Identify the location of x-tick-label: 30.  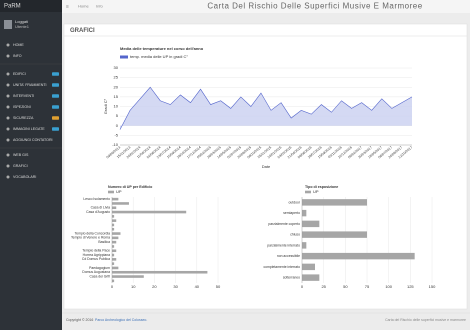
(175, 286).